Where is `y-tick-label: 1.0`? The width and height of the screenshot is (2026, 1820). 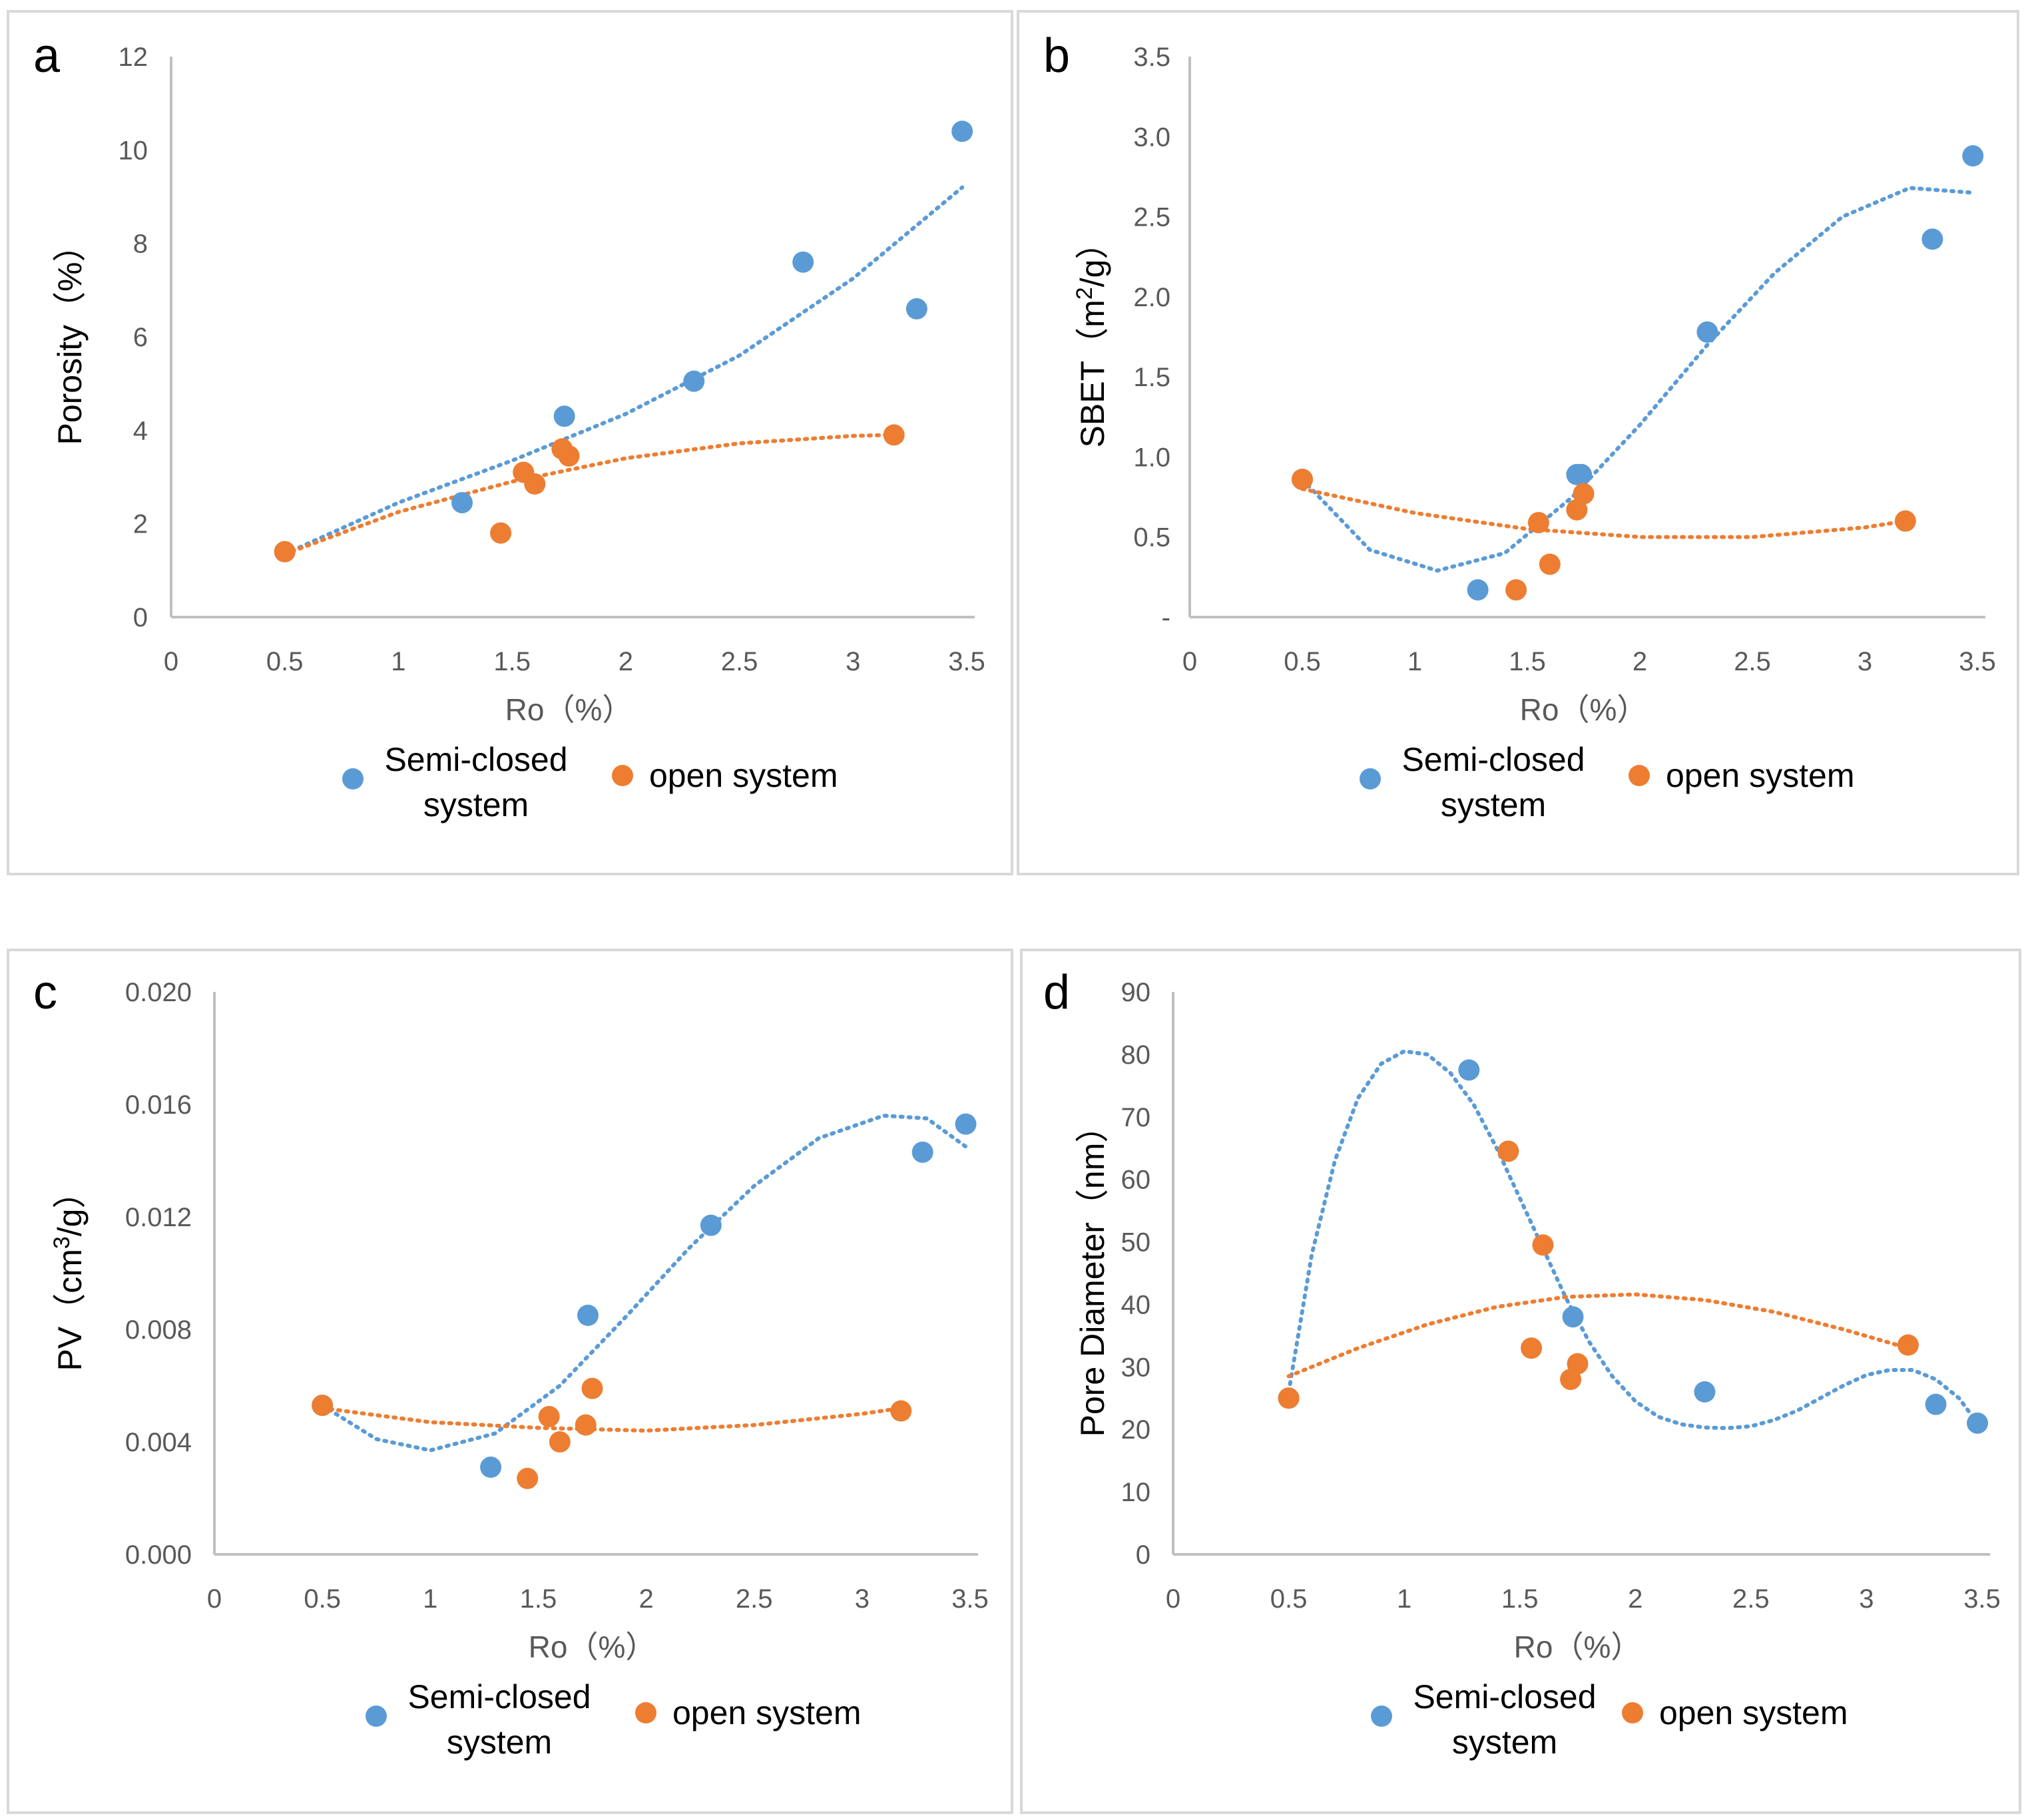
y-tick-label: 1.0 is located at coordinates (1151, 458).